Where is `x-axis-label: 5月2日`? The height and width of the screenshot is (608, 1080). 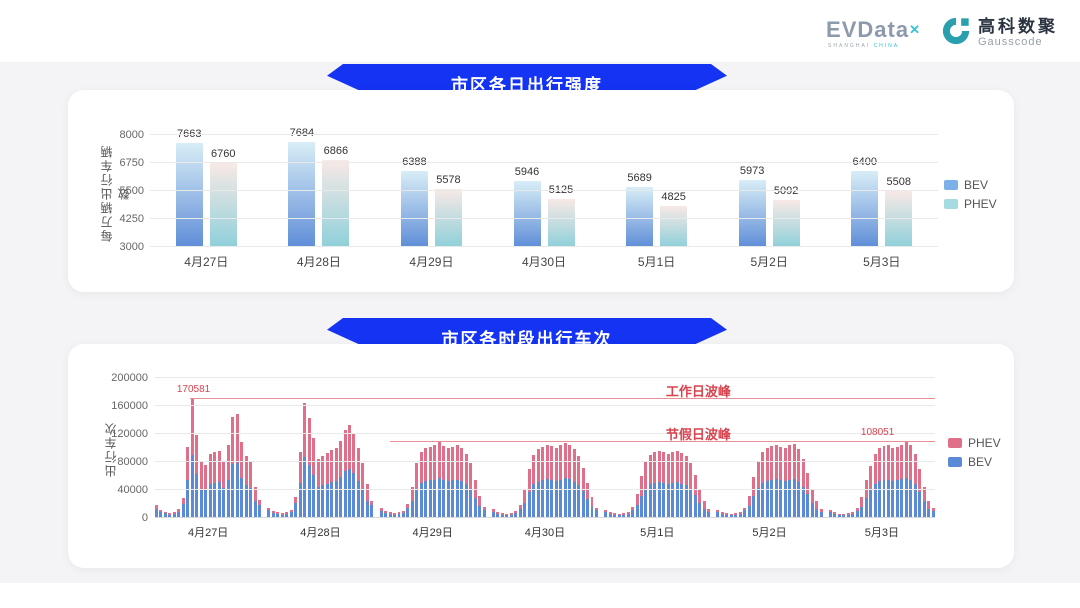 x-axis-label: 5月2日 is located at coordinates (769, 533).